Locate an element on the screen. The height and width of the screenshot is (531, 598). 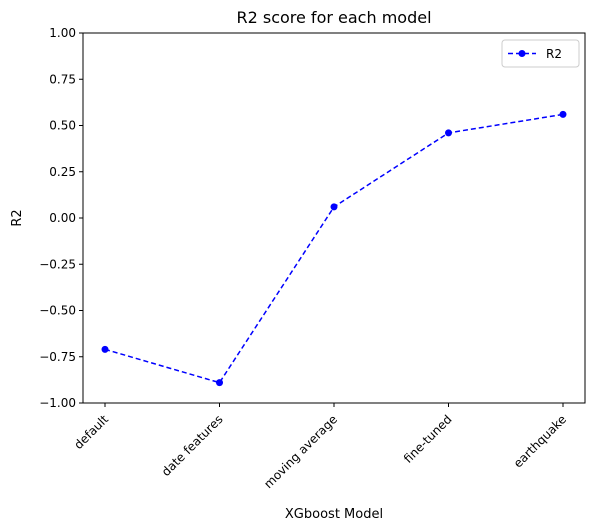
x-tick-label: default is located at coordinates (91, 432).